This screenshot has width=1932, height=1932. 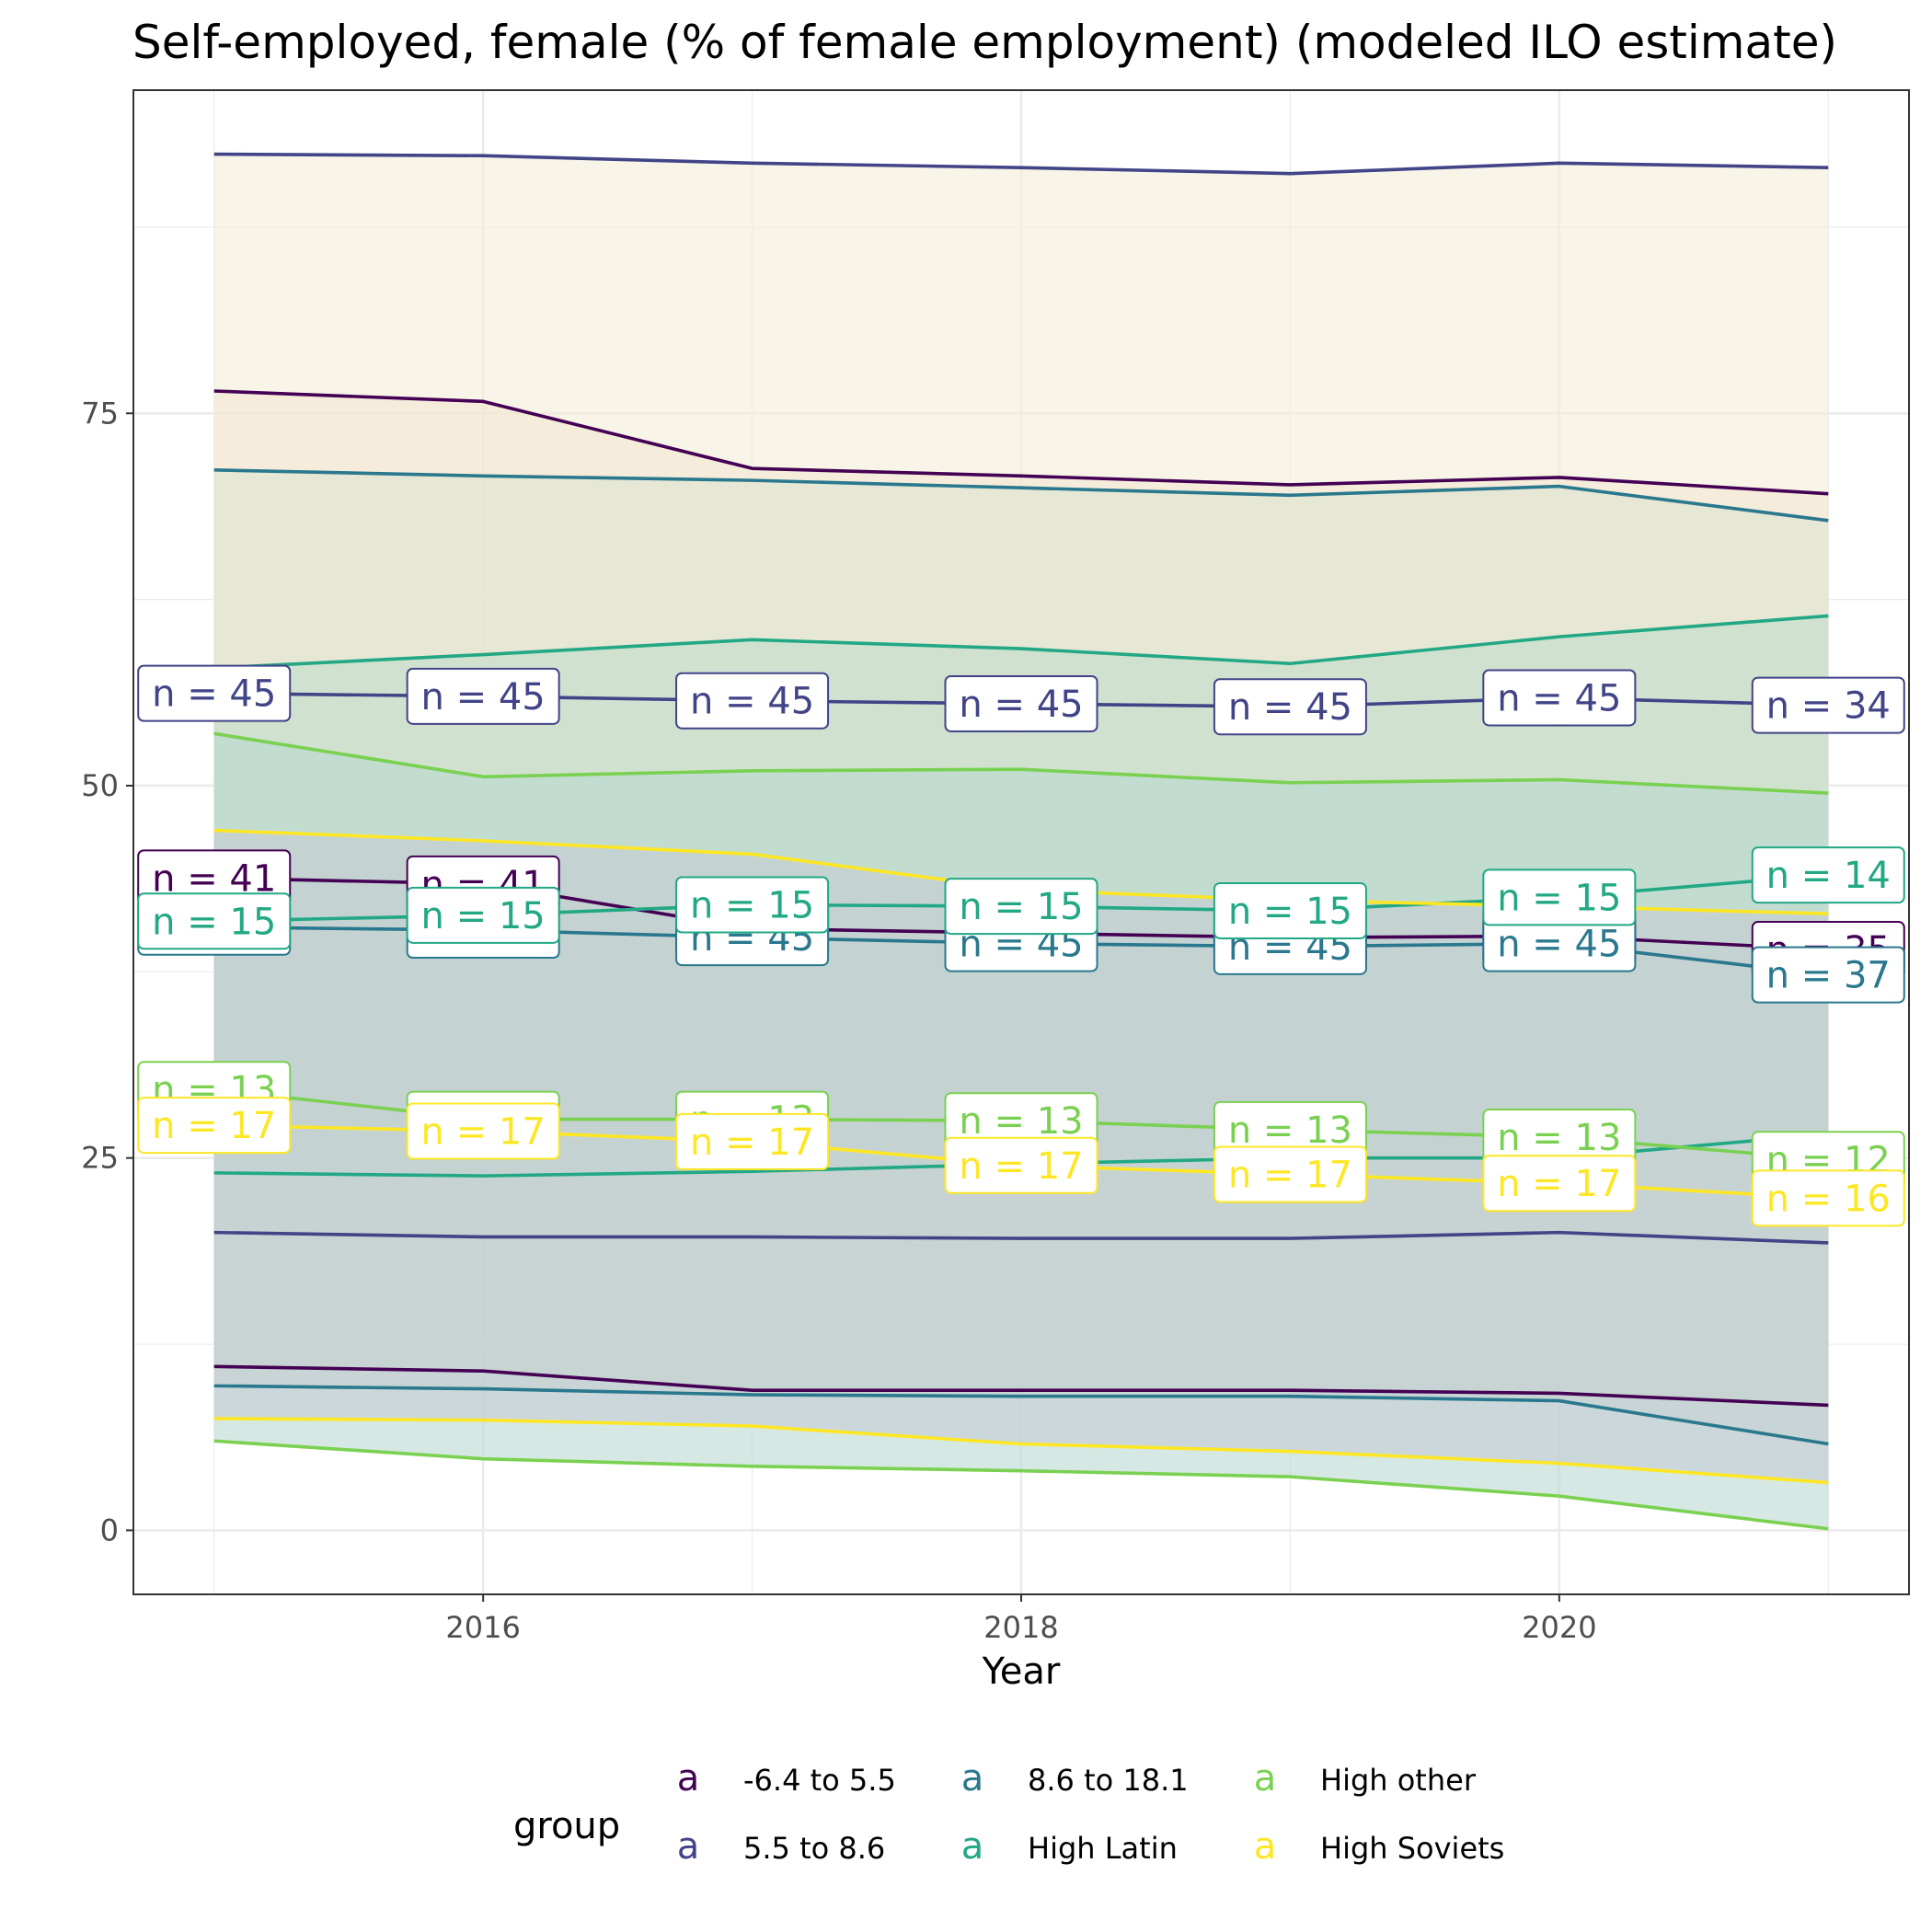 I want to click on legend-label: High Soviets, so click(x=1412, y=1848).